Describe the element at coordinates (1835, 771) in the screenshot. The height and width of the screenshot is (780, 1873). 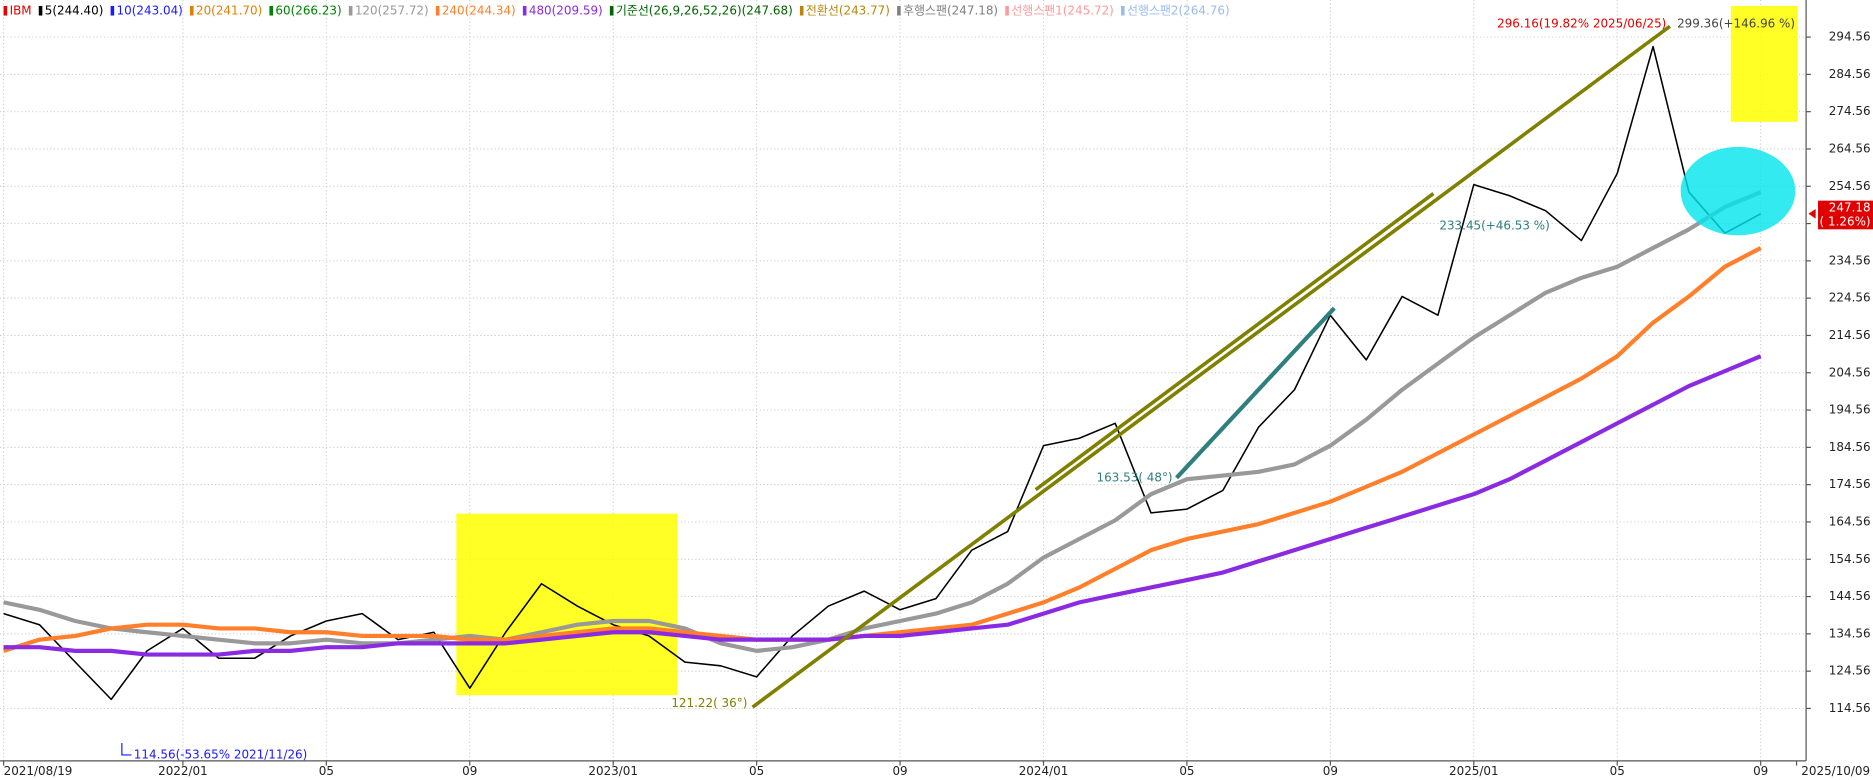
I see `x-tick-label: 2025/10/09` at that location.